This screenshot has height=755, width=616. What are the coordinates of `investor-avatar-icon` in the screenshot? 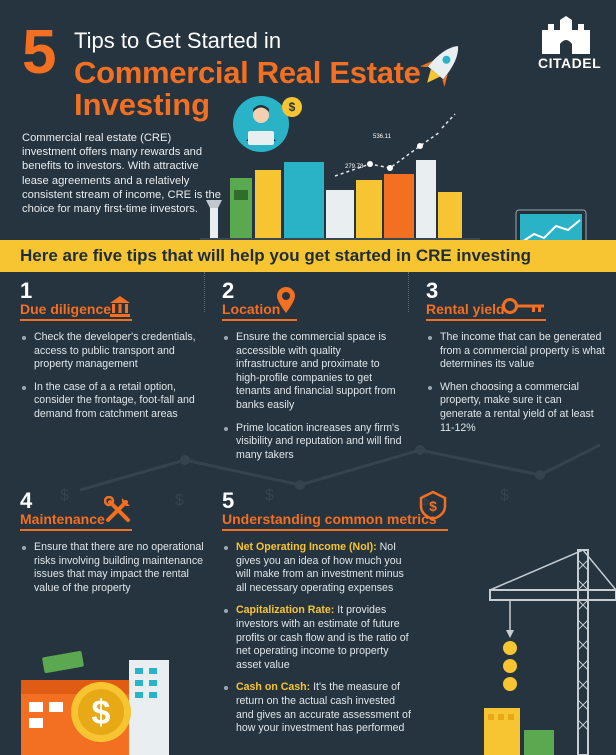 It's located at (261, 124).